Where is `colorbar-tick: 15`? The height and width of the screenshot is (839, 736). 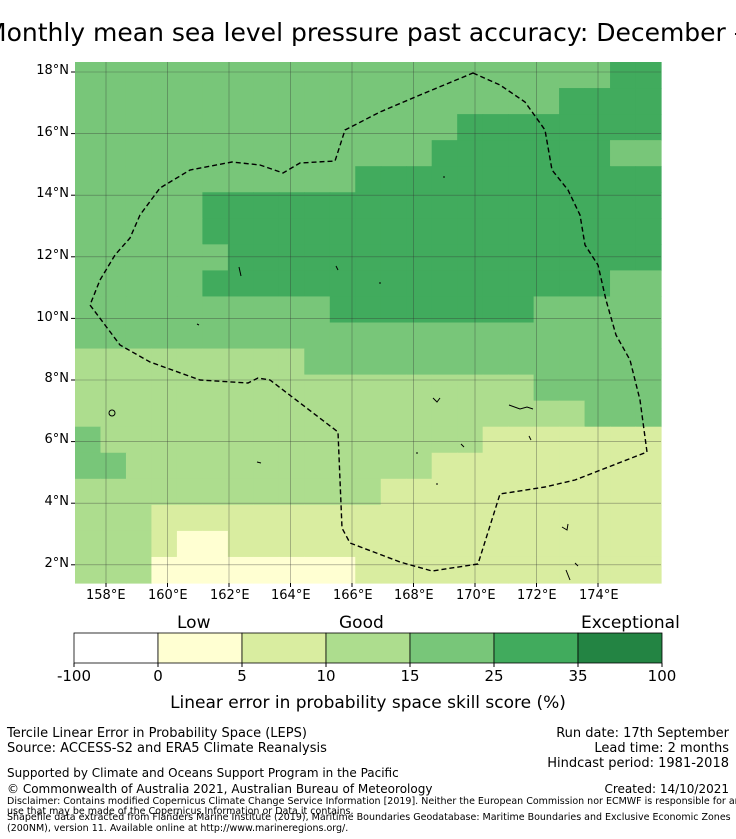
colorbar-tick: 15 is located at coordinates (410, 676).